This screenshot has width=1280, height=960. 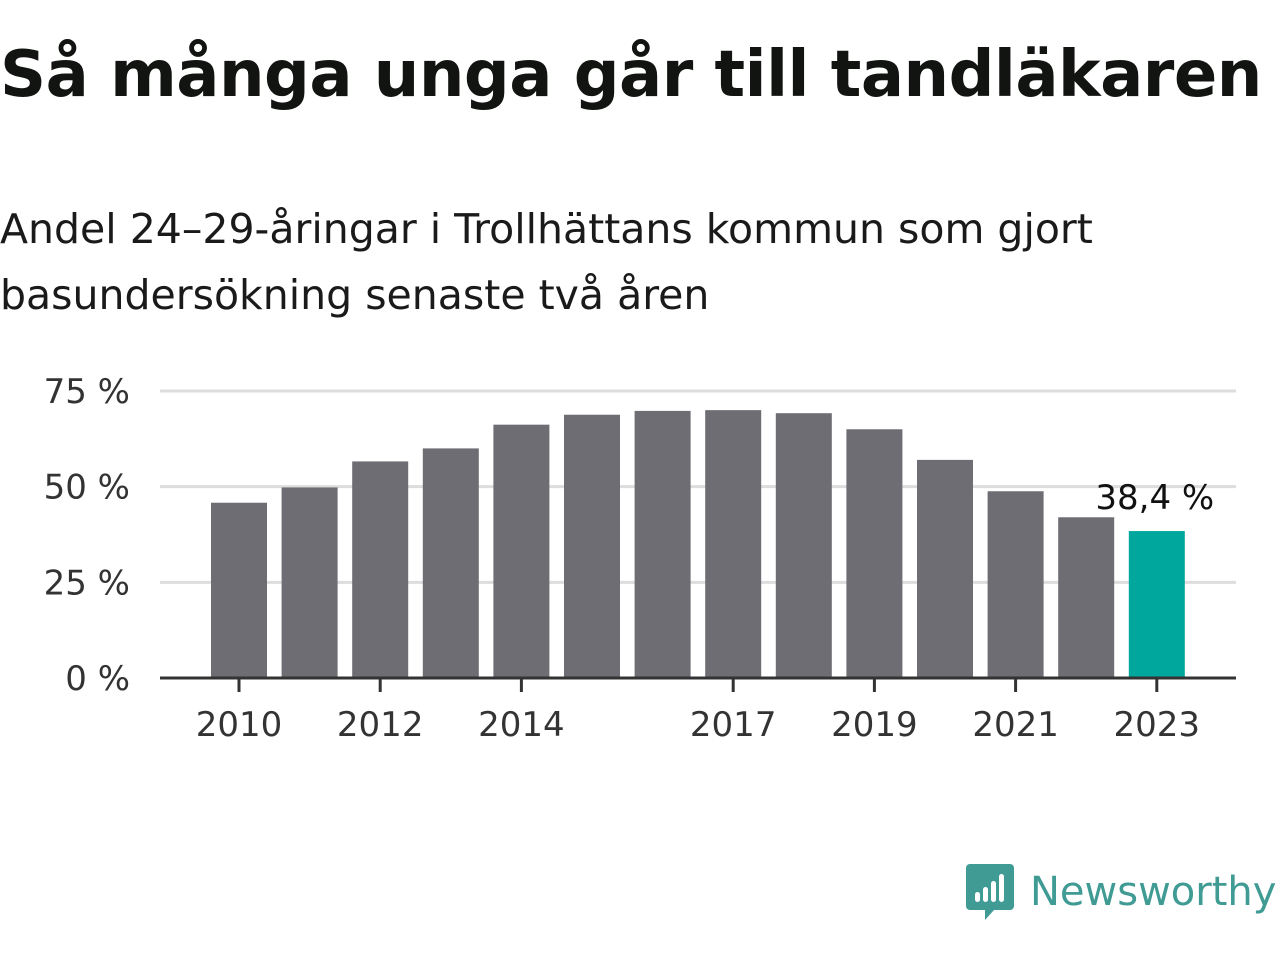 What do you see at coordinates (1156, 604) in the screenshot?
I see `bar-2023` at bounding box center [1156, 604].